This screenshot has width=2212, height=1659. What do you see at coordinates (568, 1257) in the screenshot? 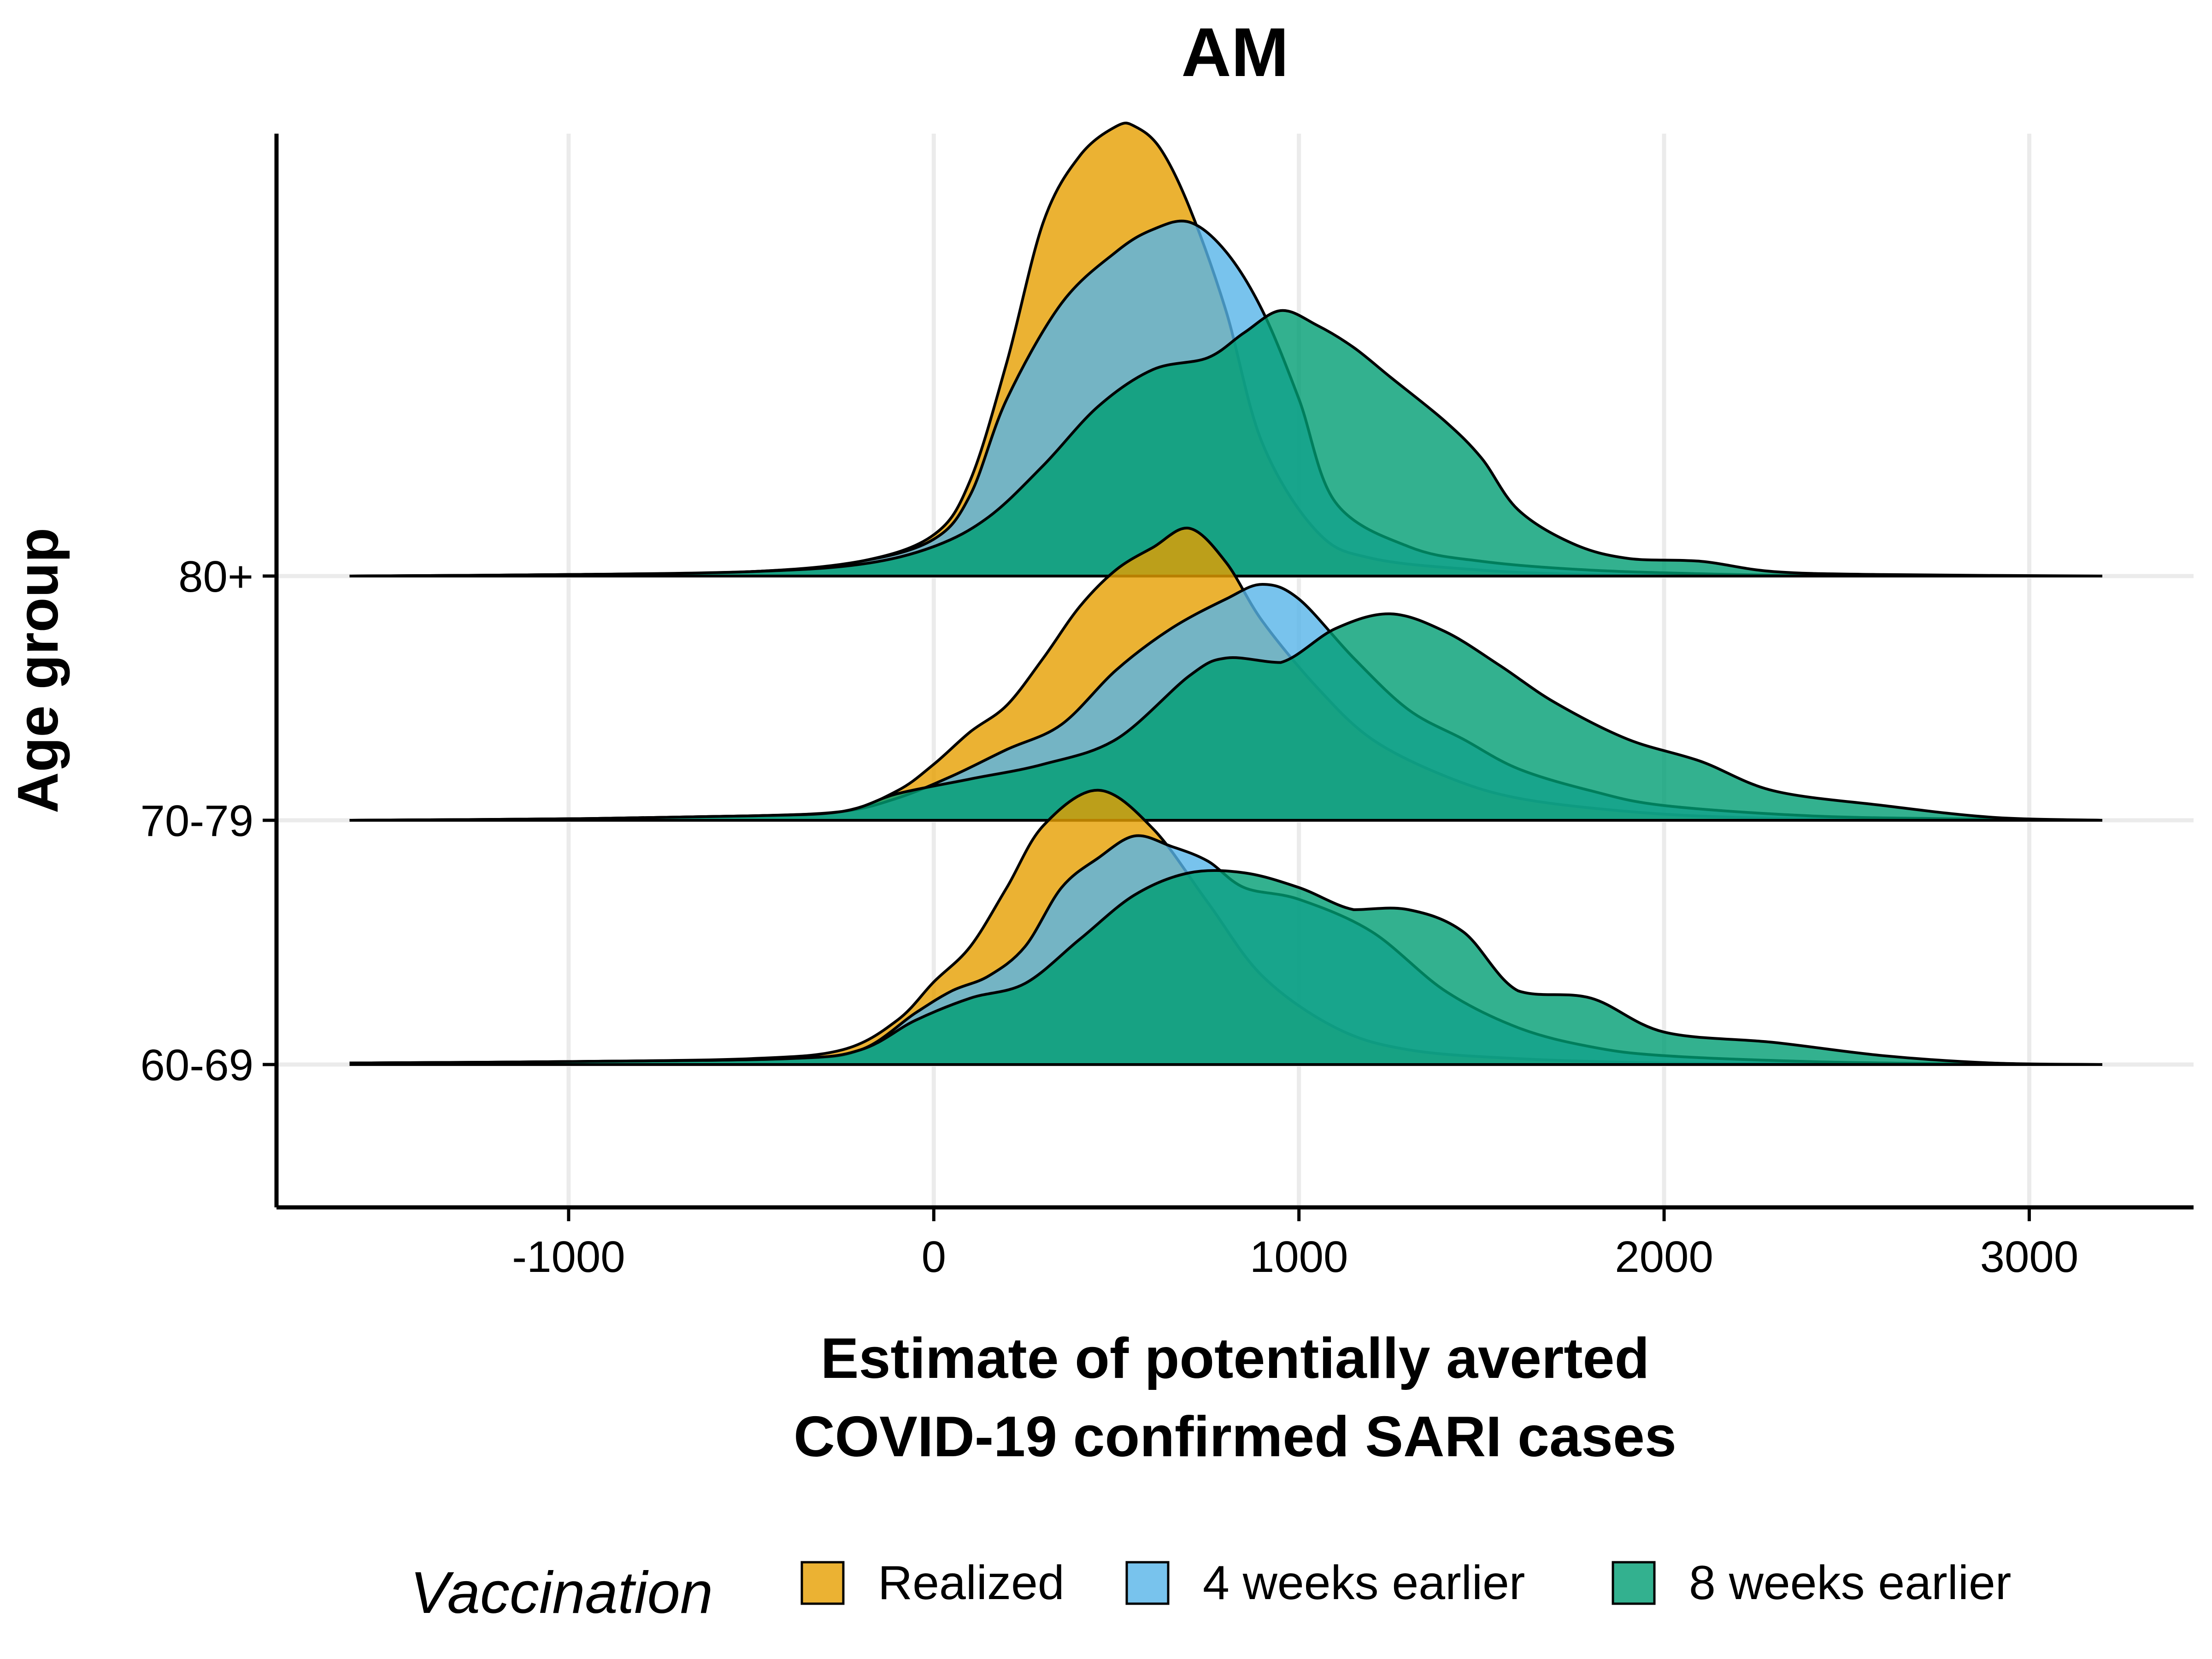
I see `x-tick-label: -1000` at bounding box center [568, 1257].